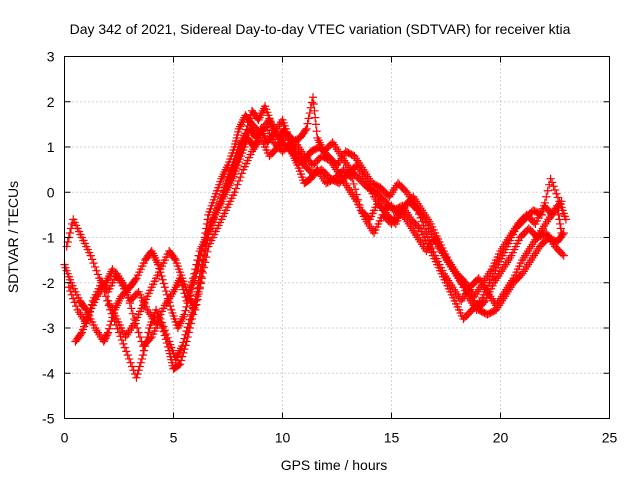 This screenshot has height=480, width=640. I want to click on x-tick-label: 0, so click(65, 438).